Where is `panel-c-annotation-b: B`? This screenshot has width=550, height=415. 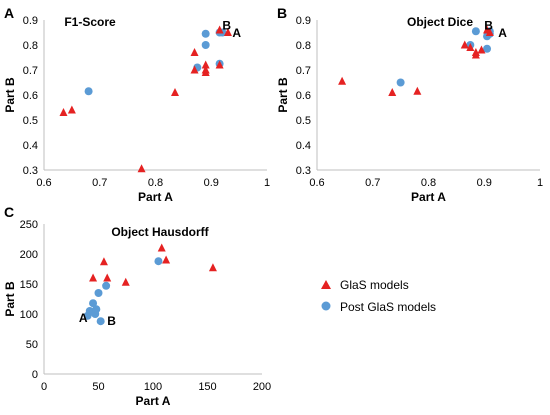 panel-c-annotation-b: B is located at coordinates (111, 321).